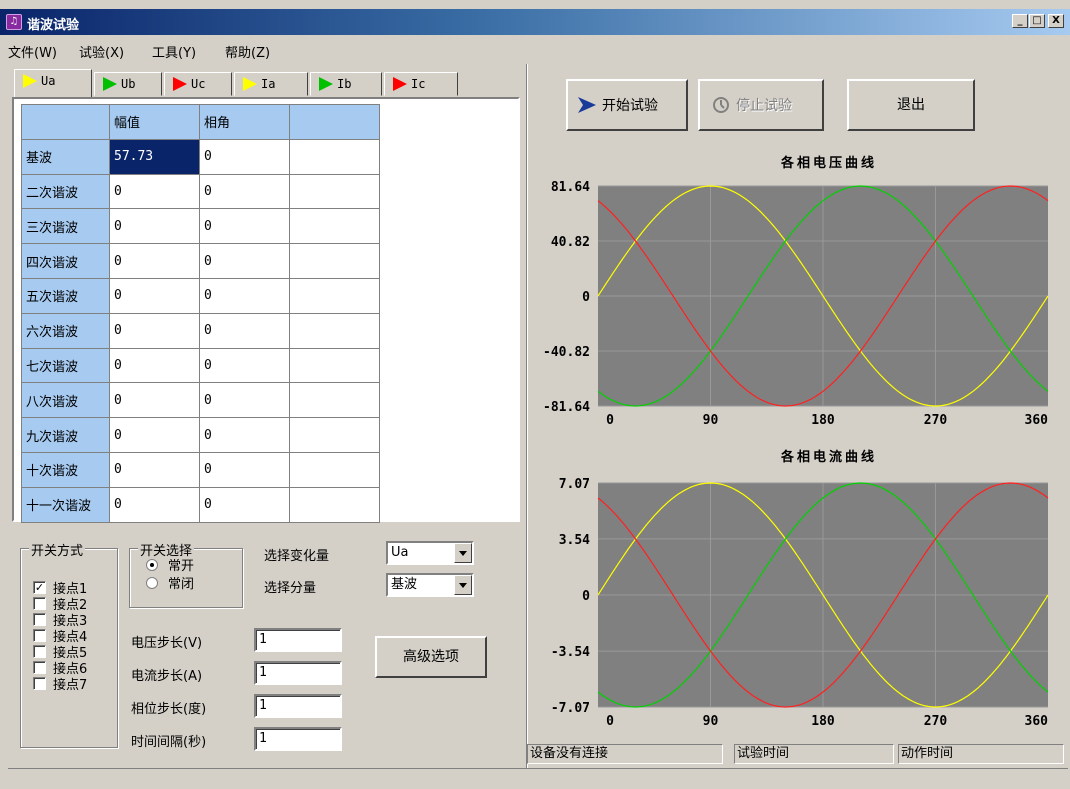 This screenshot has width=1070, height=789. Describe the element at coordinates (431, 657) in the screenshot. I see `advanced-options-button: 高级选项` at that location.